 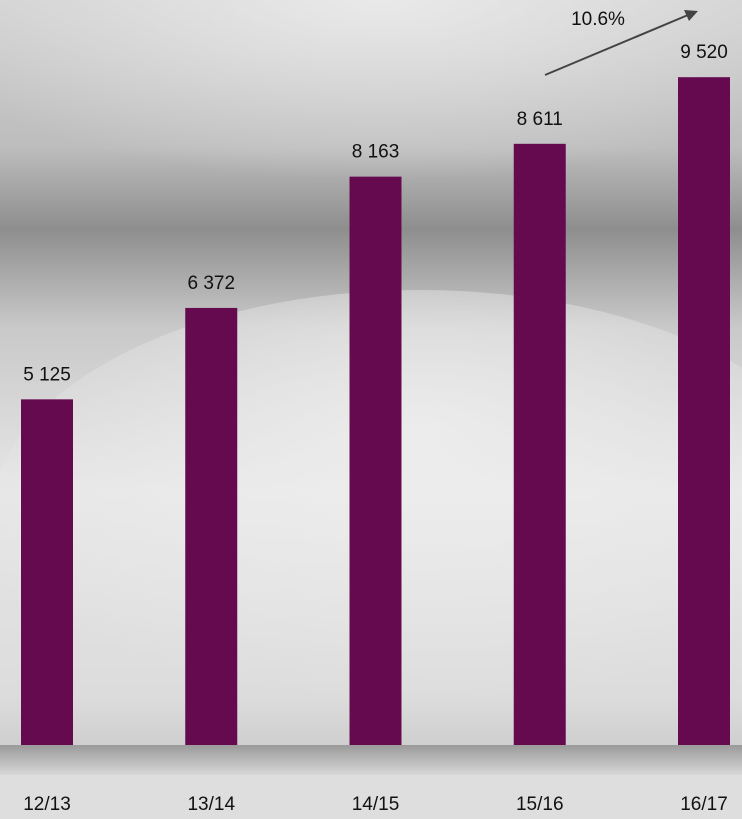 What do you see at coordinates (211, 804) in the screenshot?
I see `x-tick-label: 13/14` at bounding box center [211, 804].